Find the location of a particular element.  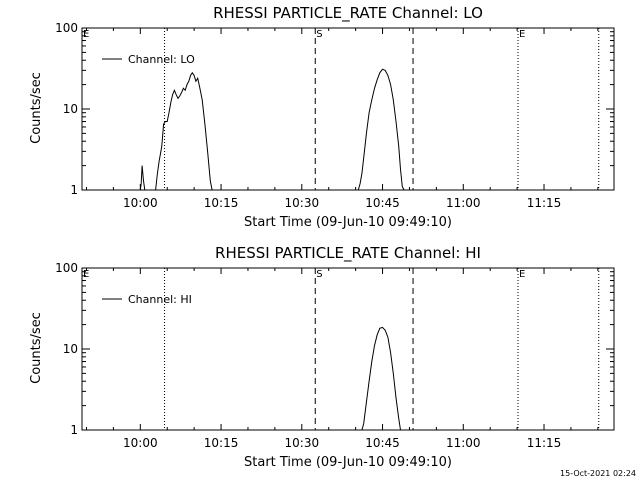

chart-title: RHESSI PARTICLE_RATE Channel: LO is located at coordinates (348, 13).